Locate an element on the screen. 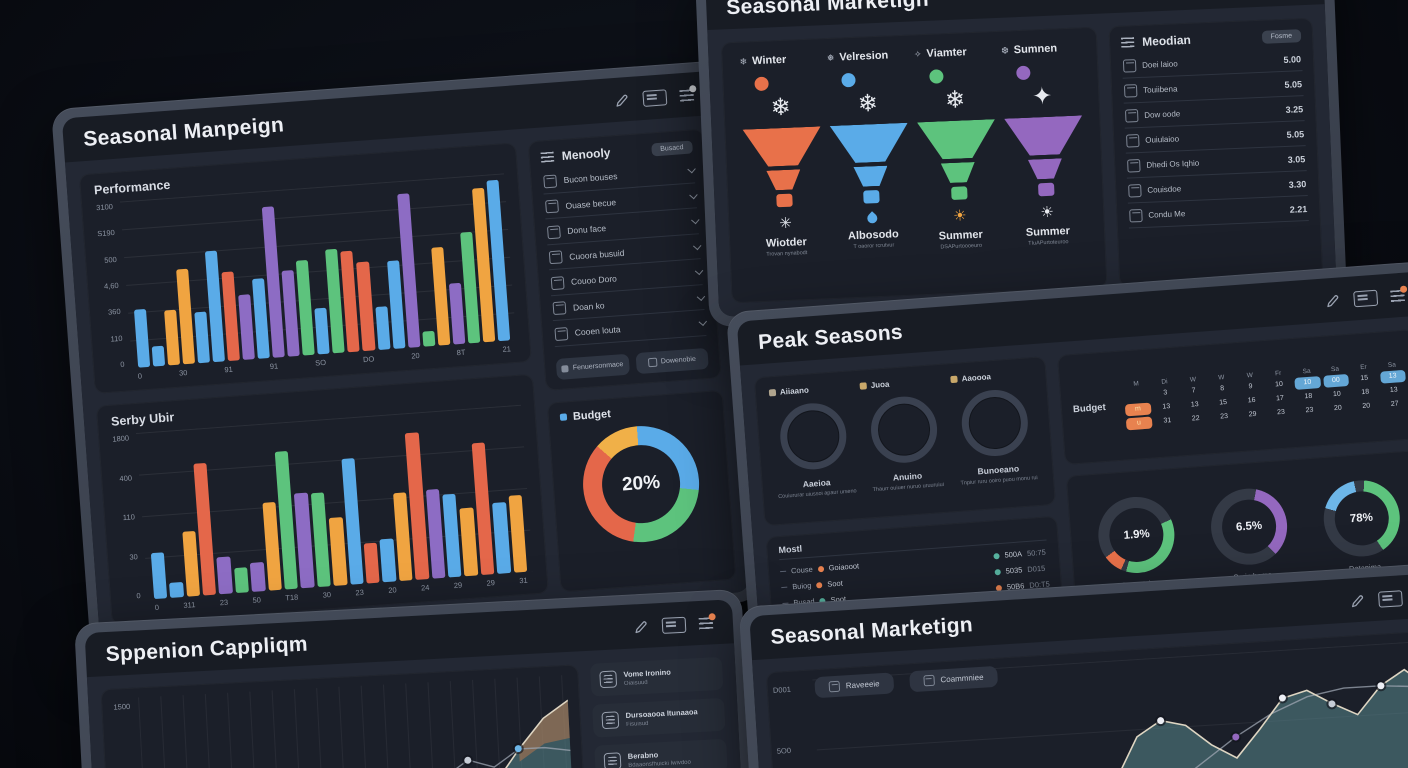 The height and width of the screenshot is (768, 1408). panel-header: Sppenion Cappliqm is located at coordinates (409, 638).